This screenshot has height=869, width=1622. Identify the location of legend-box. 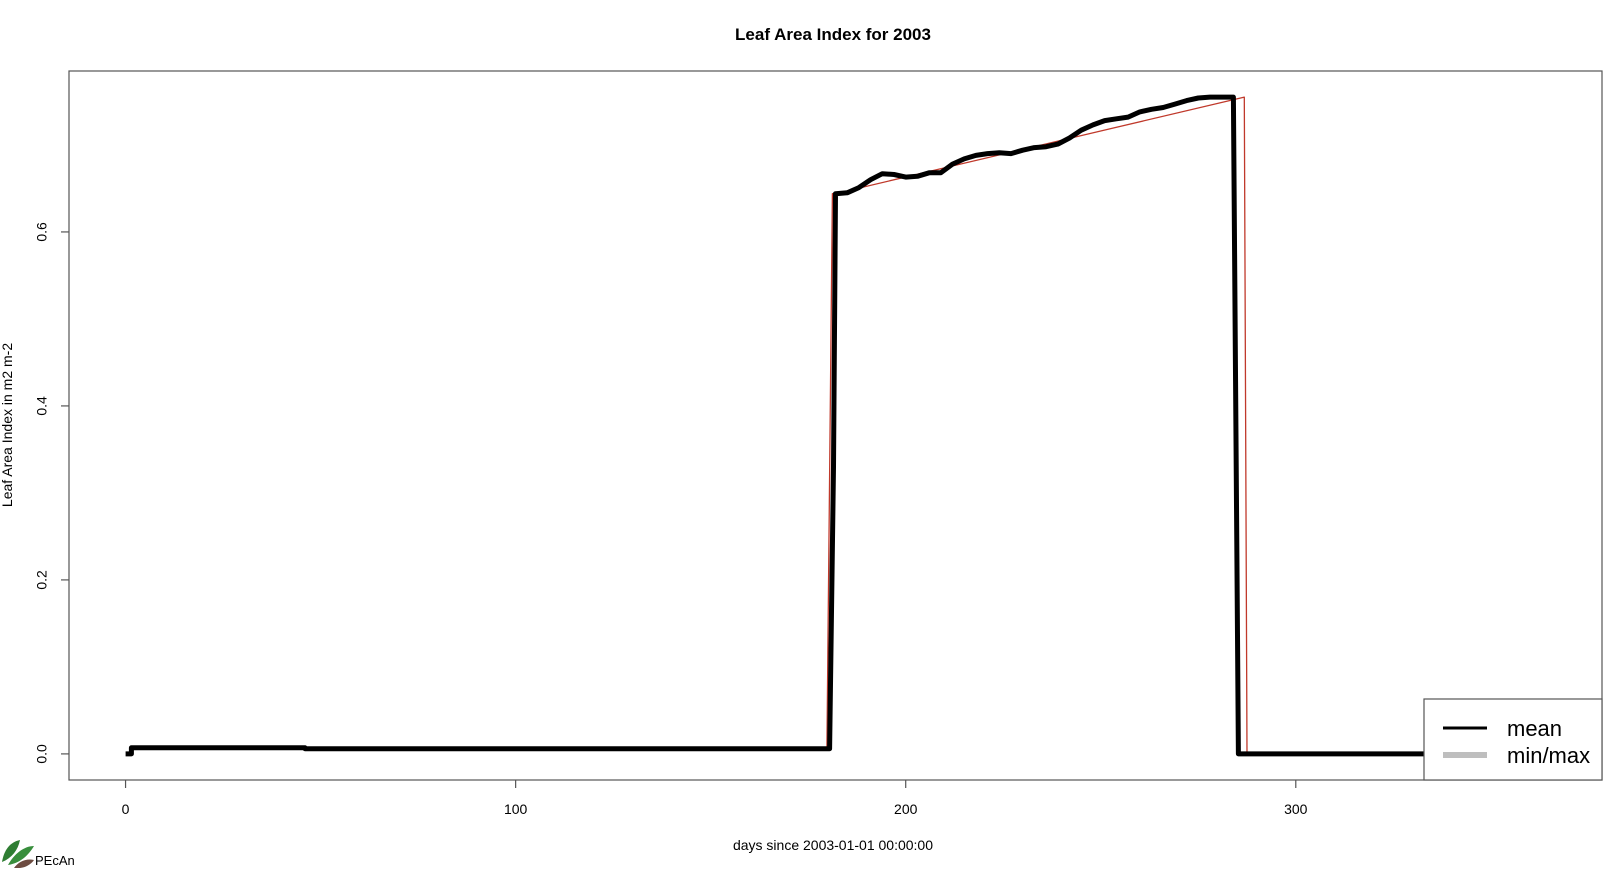
(1513, 739).